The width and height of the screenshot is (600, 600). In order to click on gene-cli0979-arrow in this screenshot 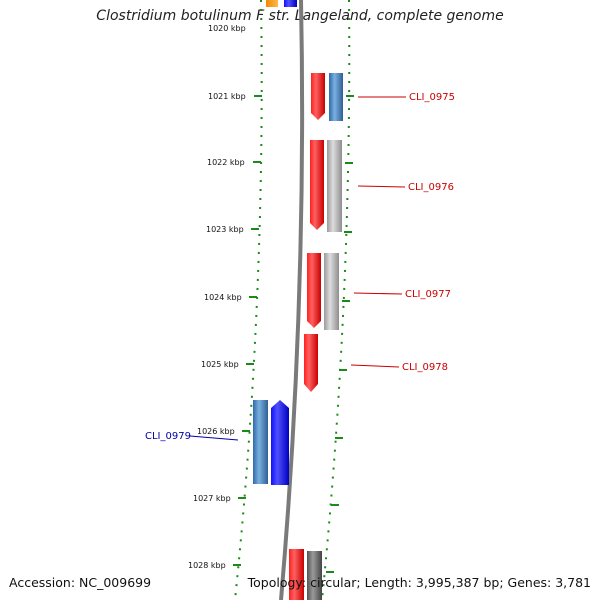, I will do `click(280, 442)`.